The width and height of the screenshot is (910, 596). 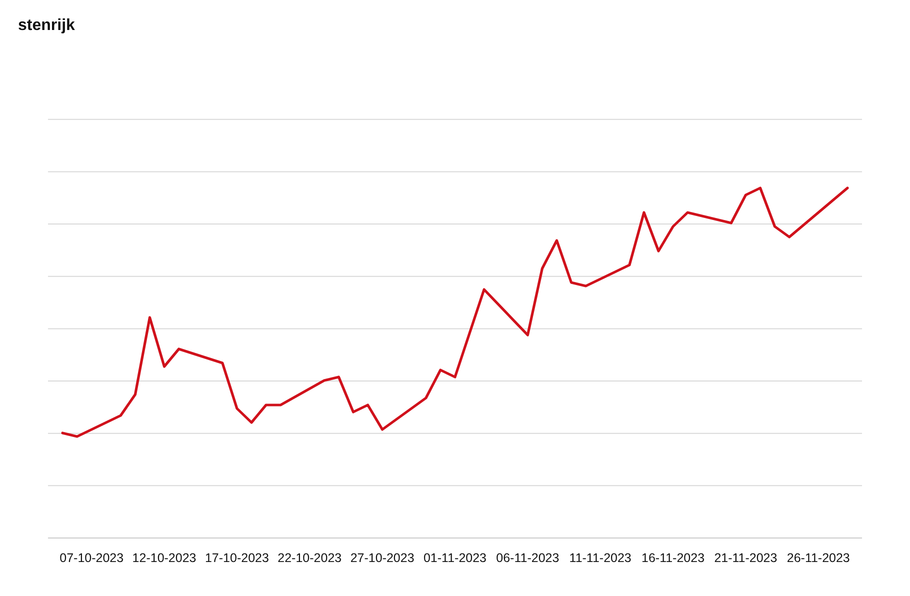 I want to click on x-tick-label: 12-10-2023, so click(x=164, y=558).